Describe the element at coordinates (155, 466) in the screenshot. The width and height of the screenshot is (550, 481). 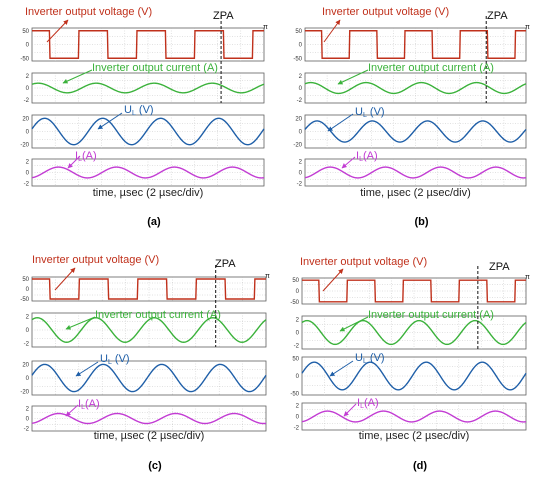
I see `subfigure-caption: (c)` at that location.